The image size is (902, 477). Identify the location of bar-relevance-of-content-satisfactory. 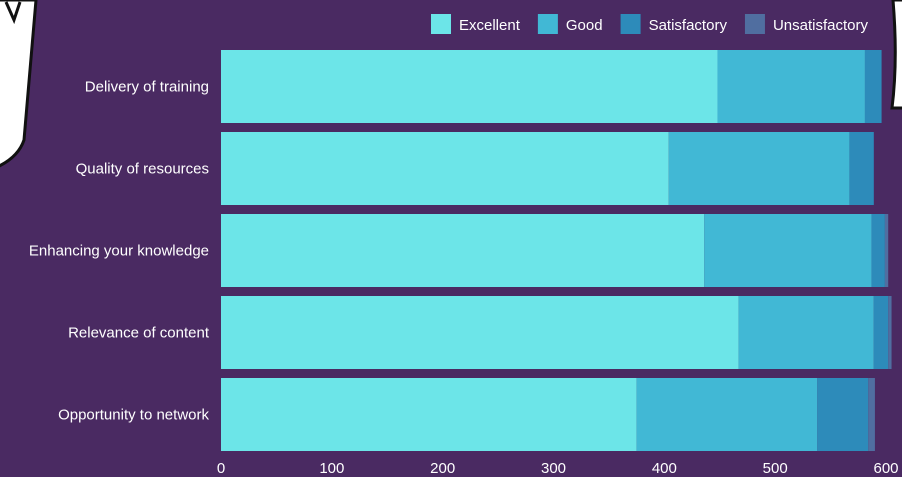
(881, 332).